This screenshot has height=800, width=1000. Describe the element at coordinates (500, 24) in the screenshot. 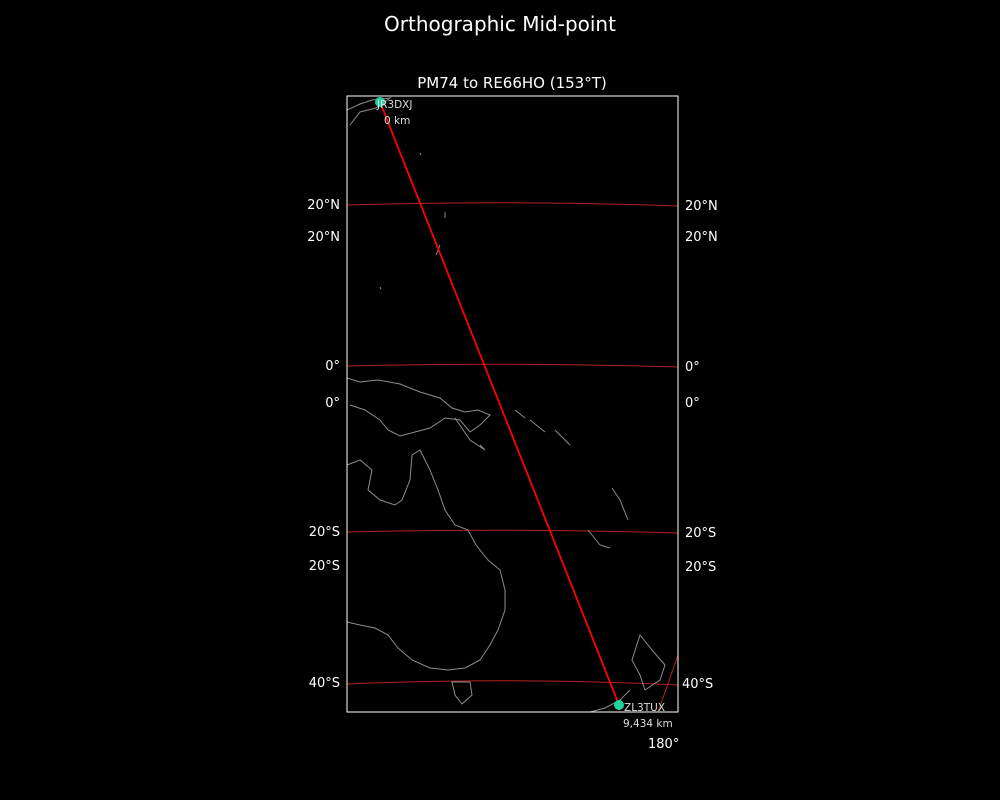

I see `figure-title: Orthographic Mid-point` at that location.